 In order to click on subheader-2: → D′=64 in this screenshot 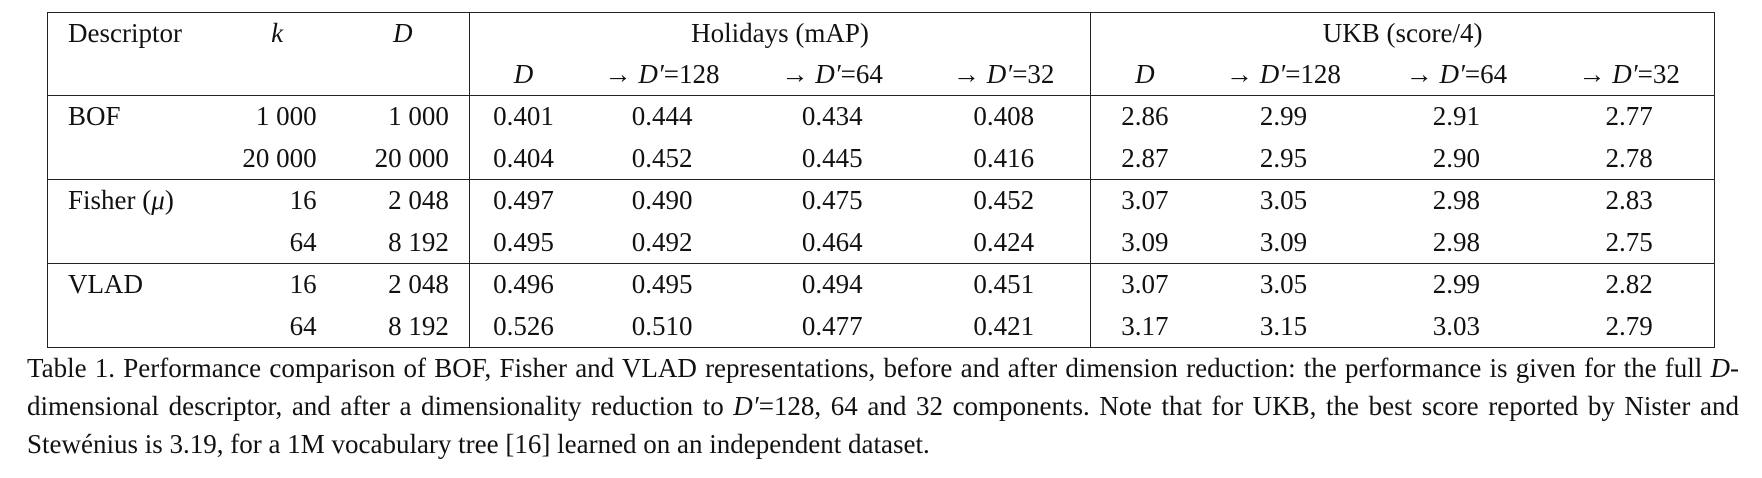, I will do `click(832, 75)`.